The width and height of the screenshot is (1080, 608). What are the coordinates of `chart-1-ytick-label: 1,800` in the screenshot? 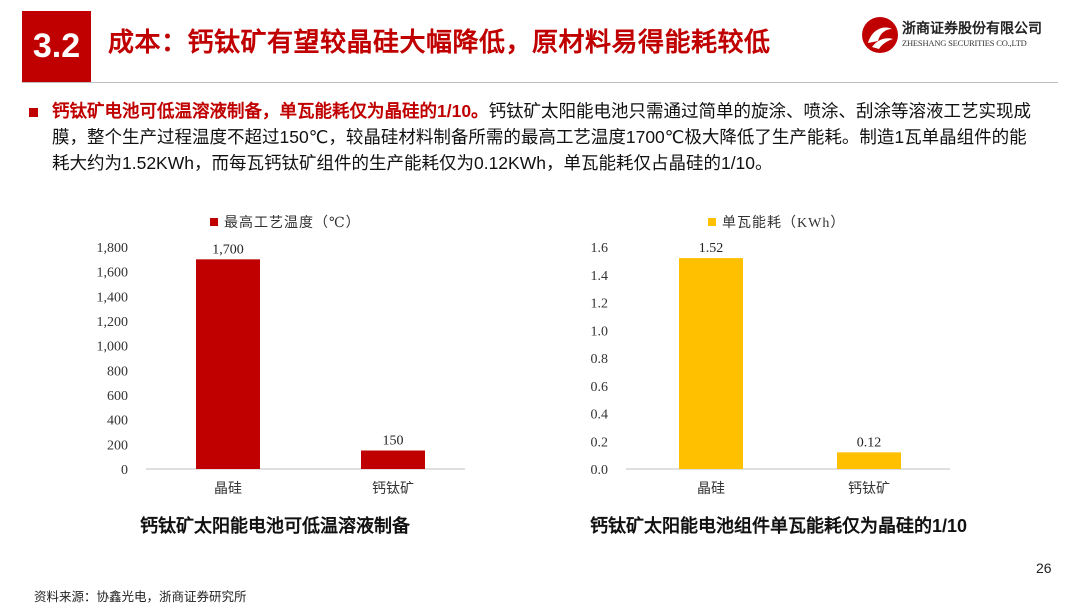 It's located at (113, 248).